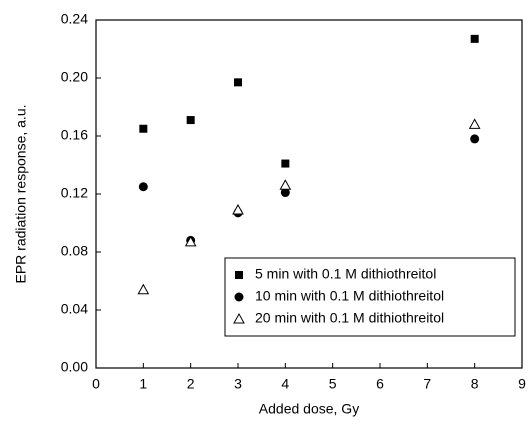  What do you see at coordinates (522, 384) in the screenshot?
I see `x-tick-label: 9` at bounding box center [522, 384].